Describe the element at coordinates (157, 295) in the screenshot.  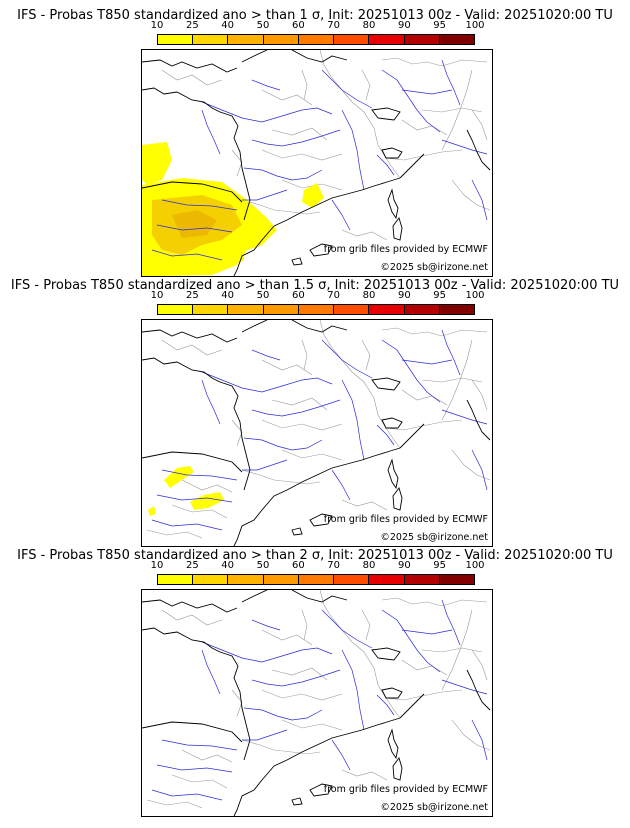
I see `colorbar-tick-label: 10` at that location.